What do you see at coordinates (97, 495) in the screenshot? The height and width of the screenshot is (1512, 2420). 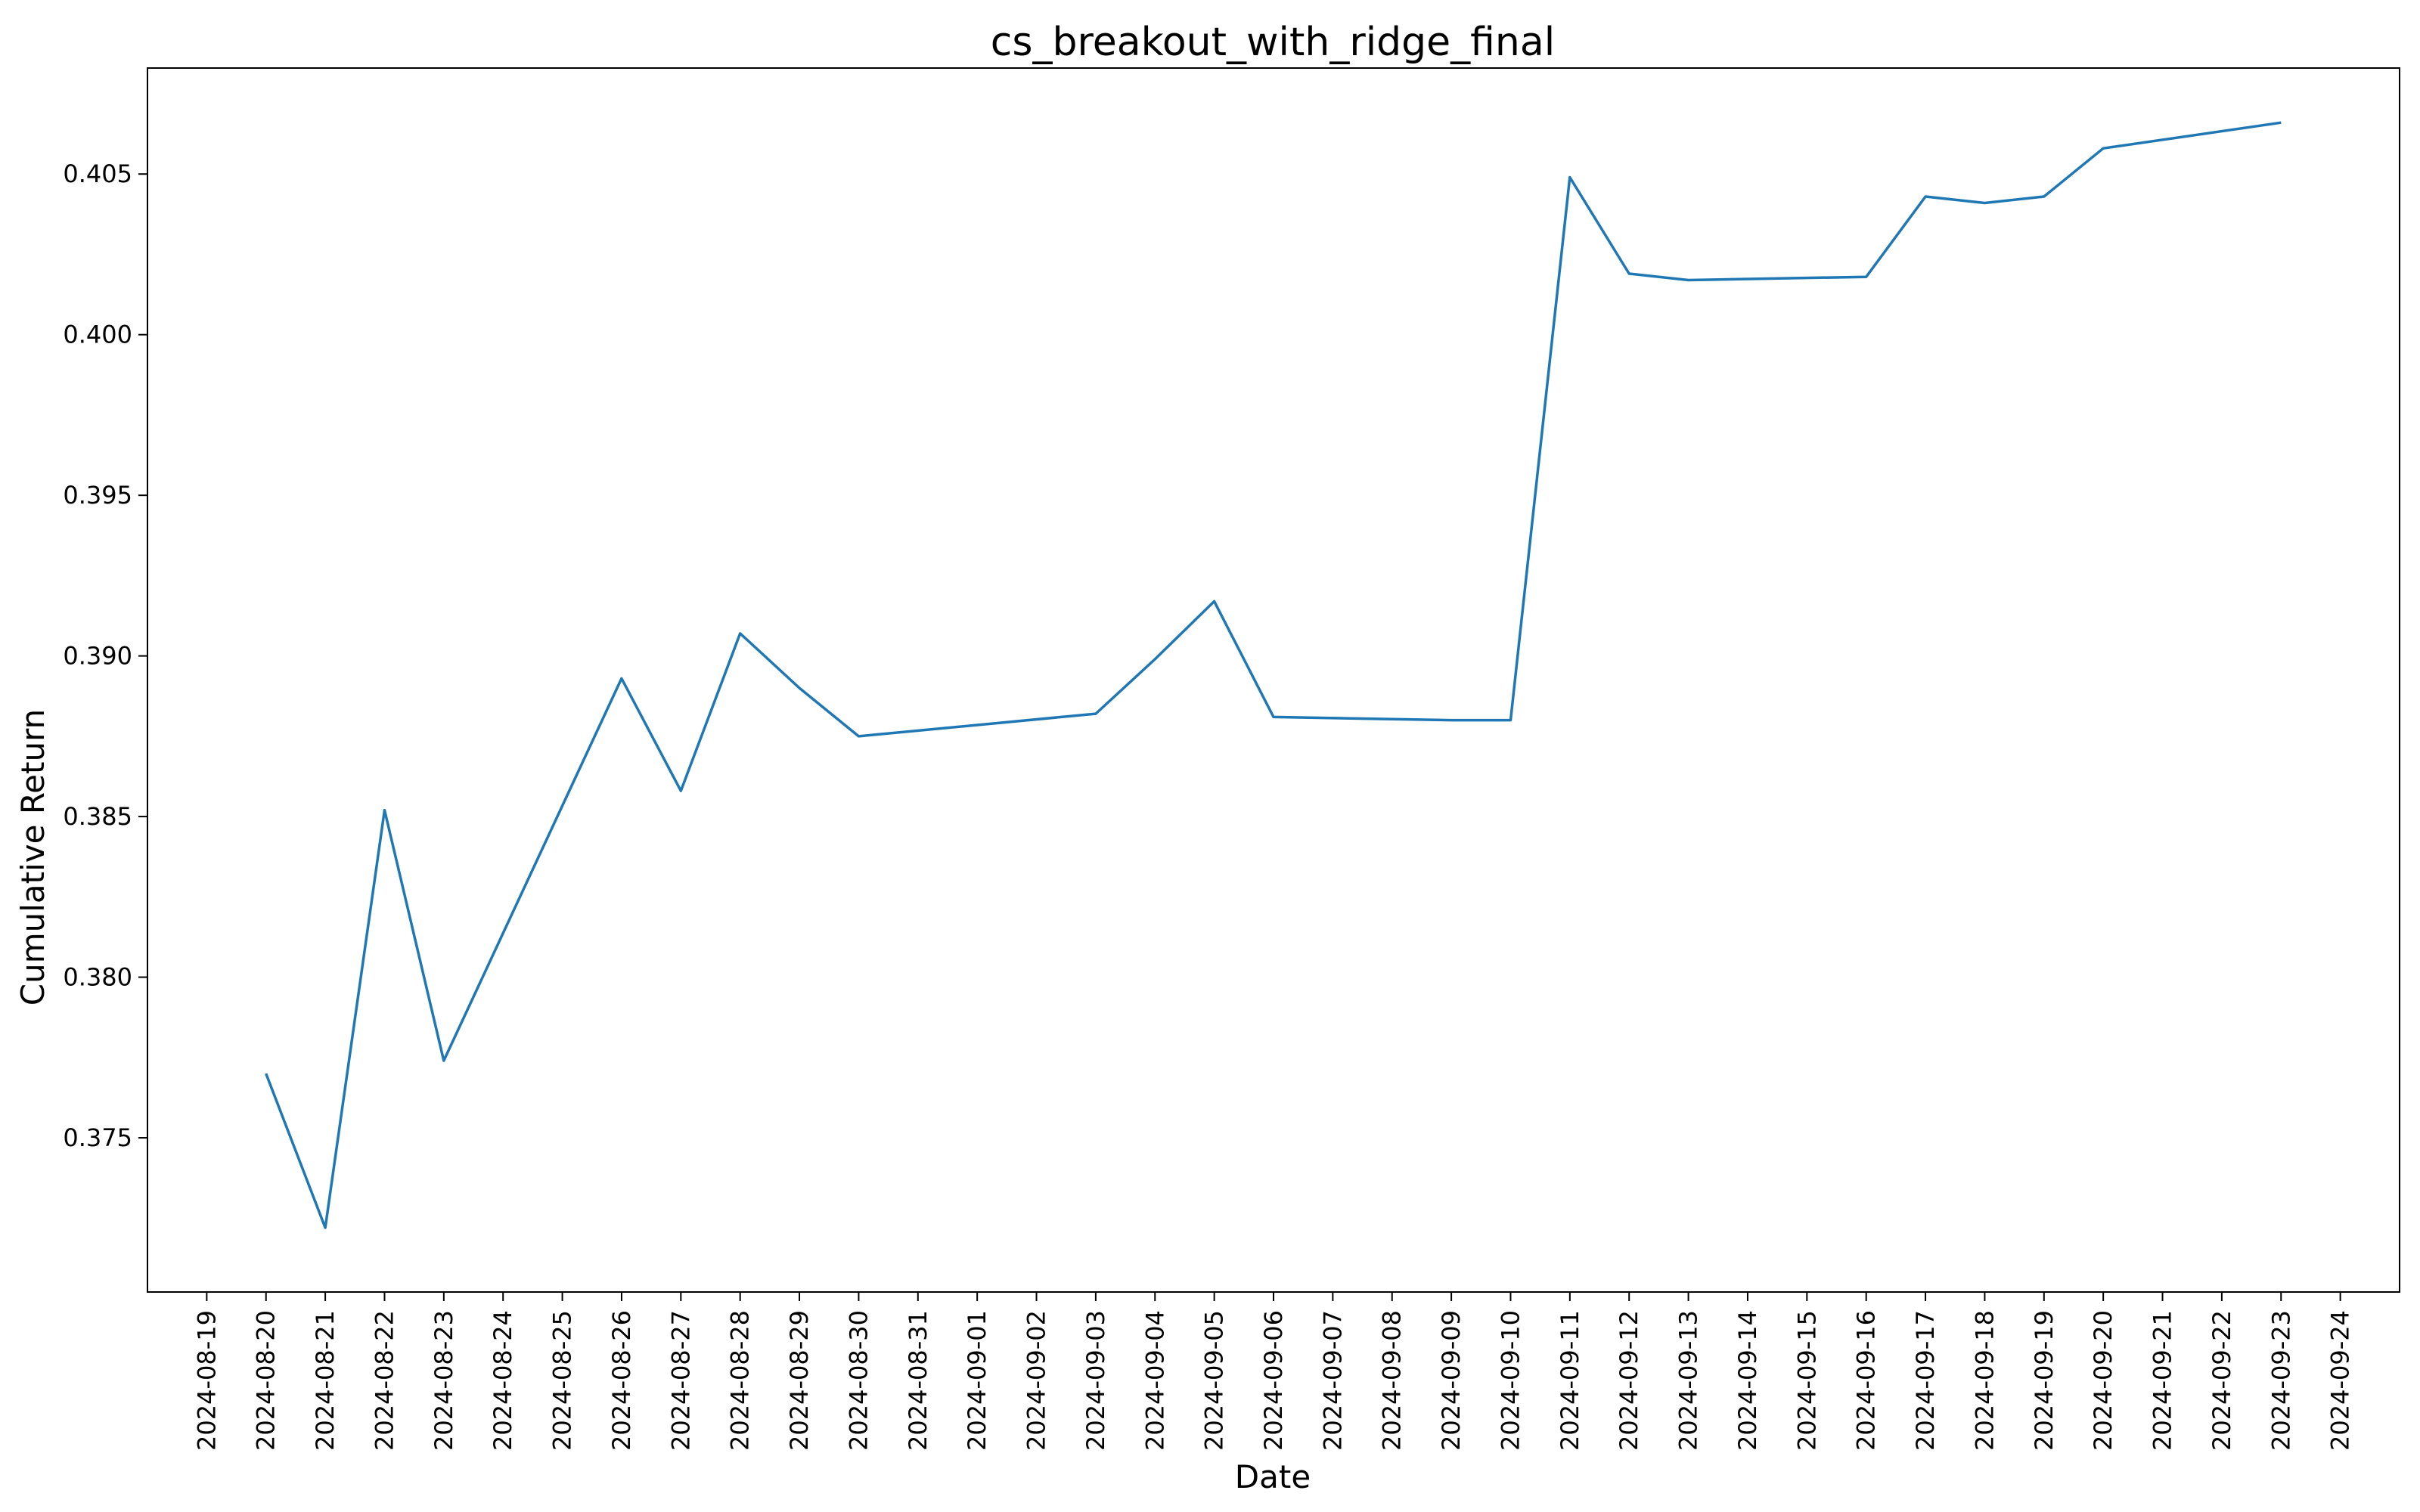 I see `y-tick-label: 0.395` at bounding box center [97, 495].